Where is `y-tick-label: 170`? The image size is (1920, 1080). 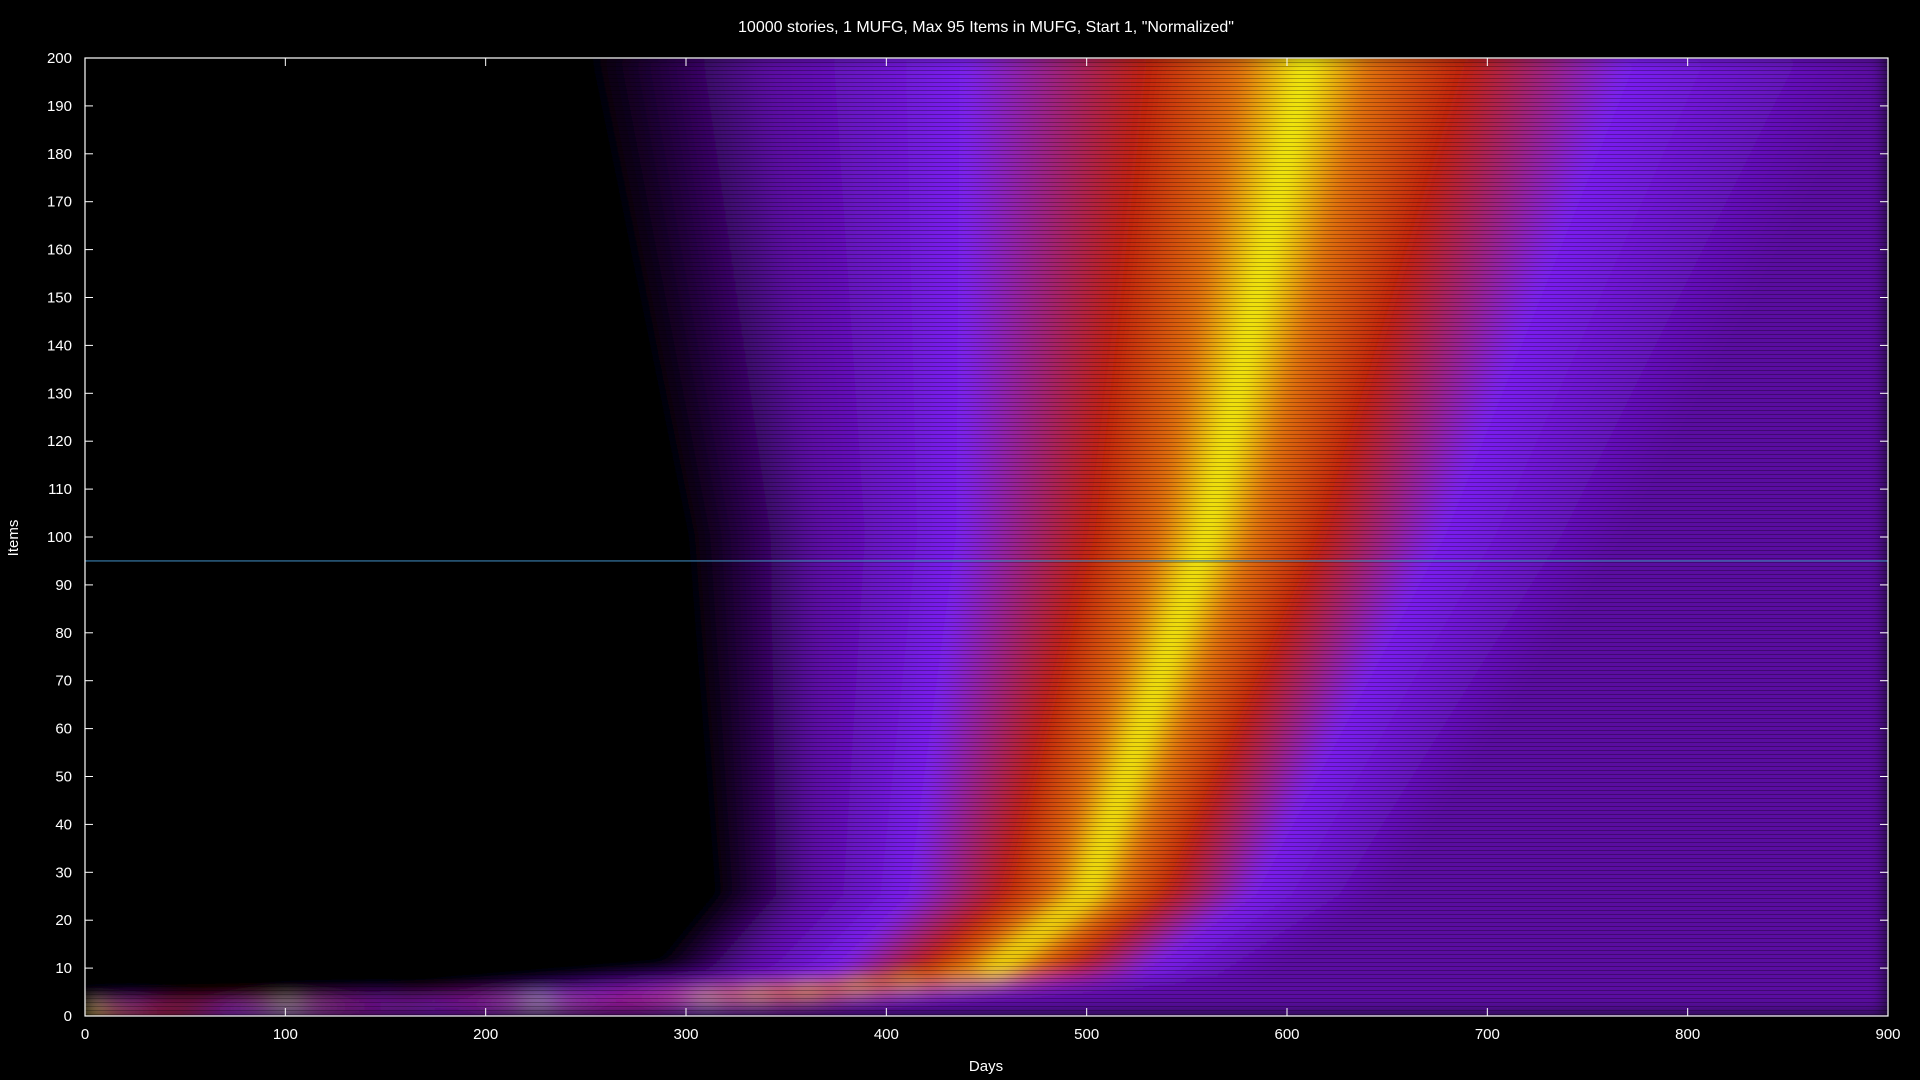
y-tick-label: 170 is located at coordinates (59, 202).